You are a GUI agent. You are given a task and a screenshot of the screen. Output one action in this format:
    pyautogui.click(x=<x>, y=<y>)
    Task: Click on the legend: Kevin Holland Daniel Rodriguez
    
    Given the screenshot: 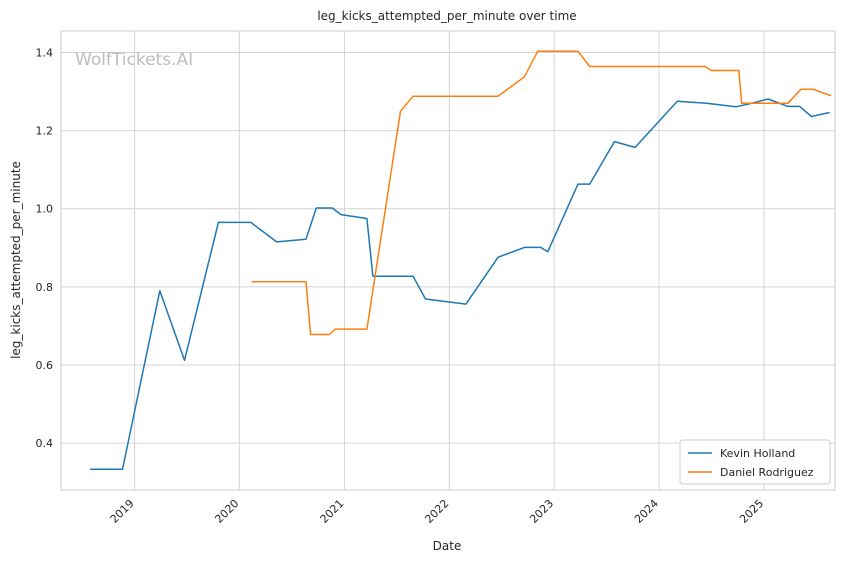 What is the action you would take?
    pyautogui.click(x=755, y=462)
    